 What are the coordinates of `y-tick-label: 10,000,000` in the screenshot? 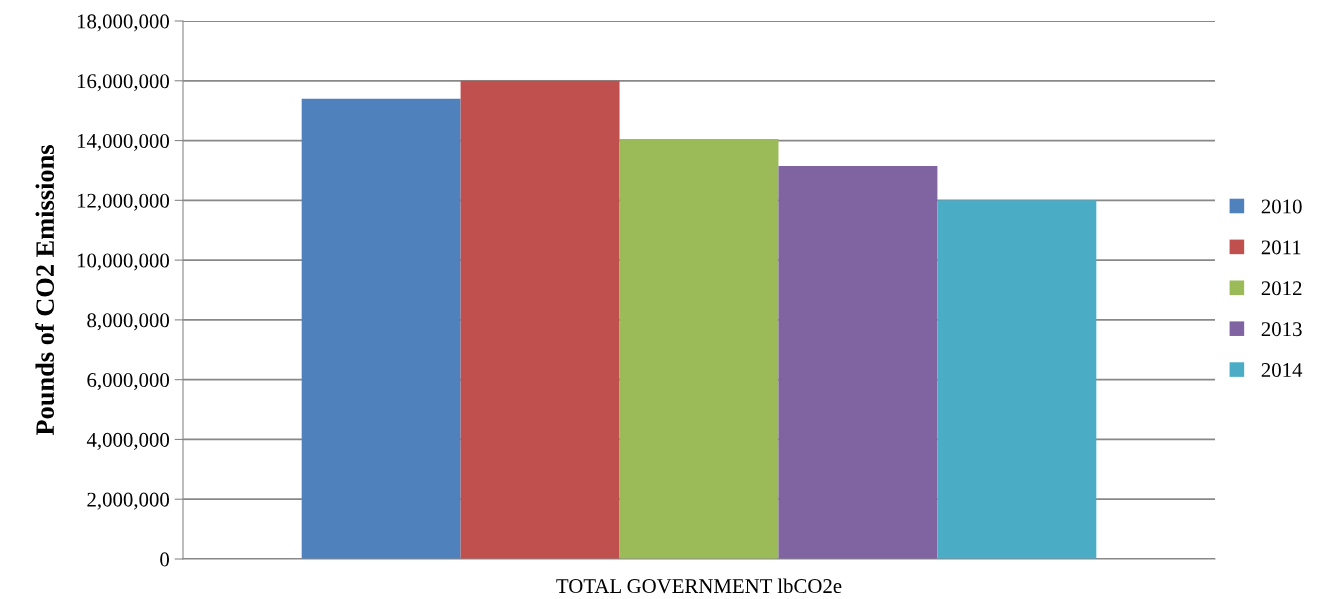 It's located at (123, 262).